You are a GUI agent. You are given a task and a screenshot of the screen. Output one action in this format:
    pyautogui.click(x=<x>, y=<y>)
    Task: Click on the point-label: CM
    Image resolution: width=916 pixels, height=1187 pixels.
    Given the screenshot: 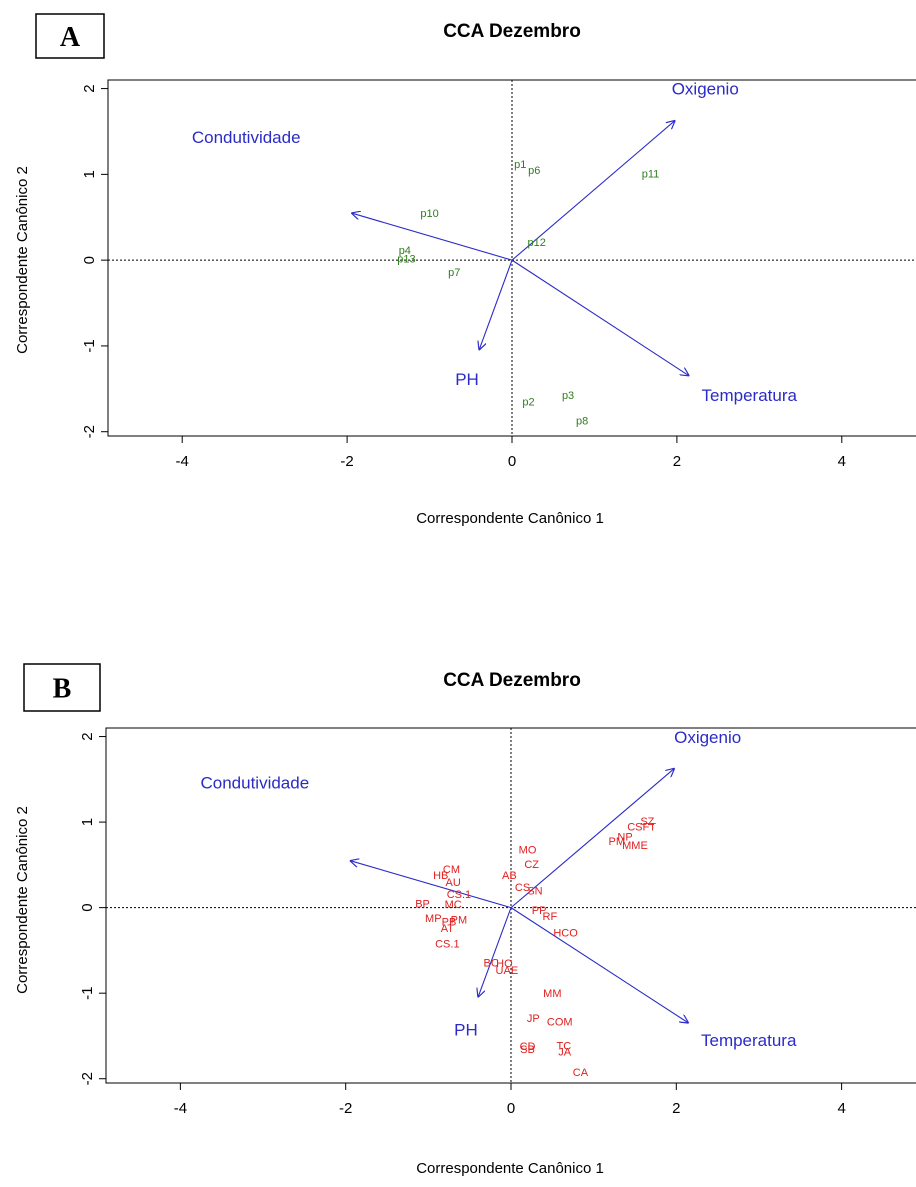 What is the action you would take?
    pyautogui.click(x=451, y=870)
    